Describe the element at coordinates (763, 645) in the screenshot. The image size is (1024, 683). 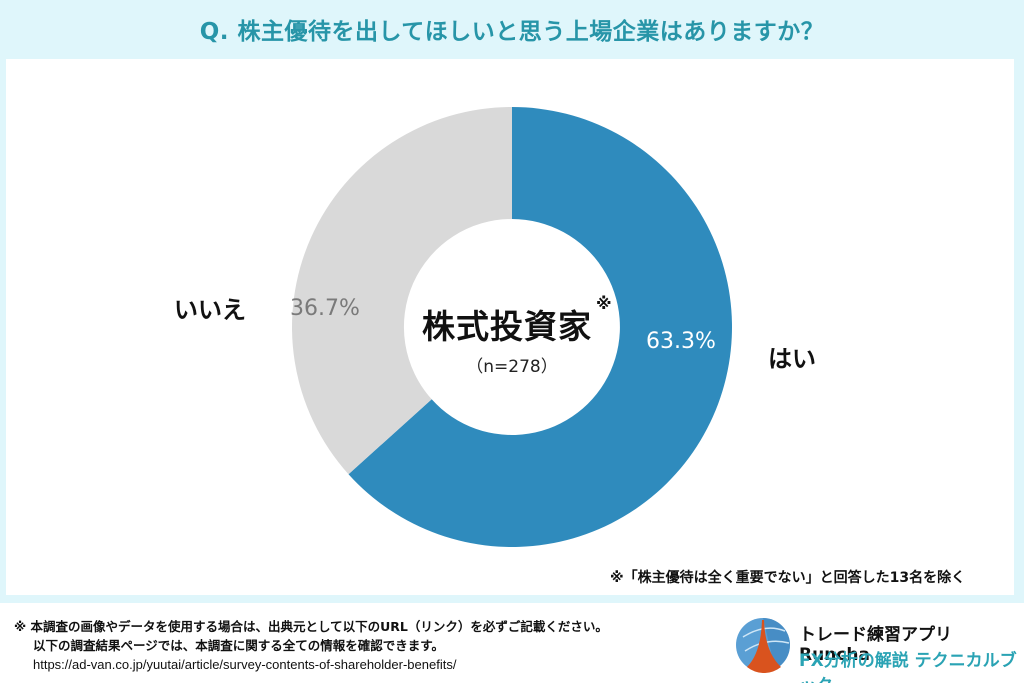
I see `runcha-logo-icon` at that location.